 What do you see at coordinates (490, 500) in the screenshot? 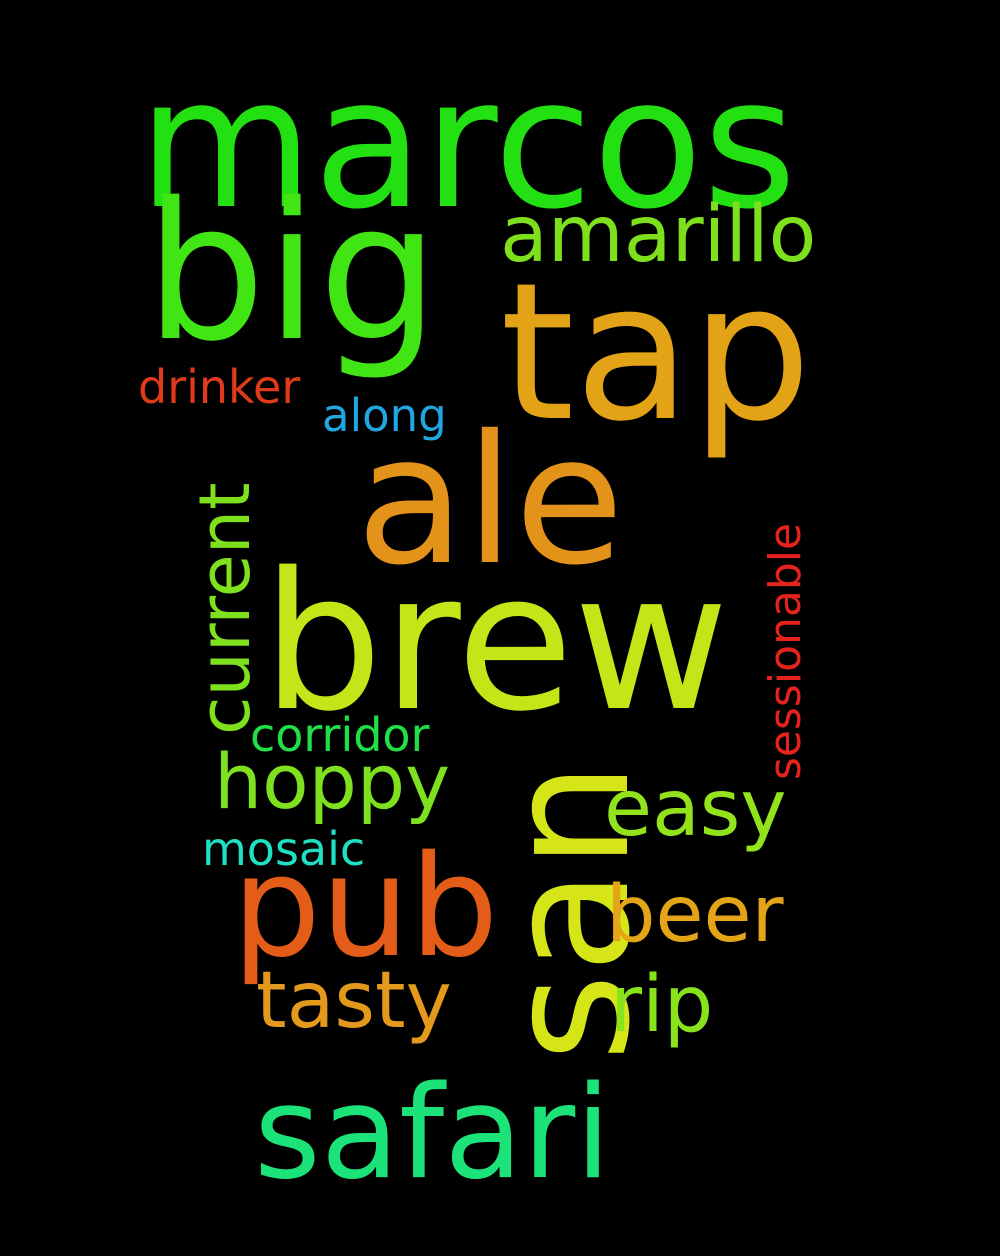
I see `word-ale: ale` at bounding box center [490, 500].